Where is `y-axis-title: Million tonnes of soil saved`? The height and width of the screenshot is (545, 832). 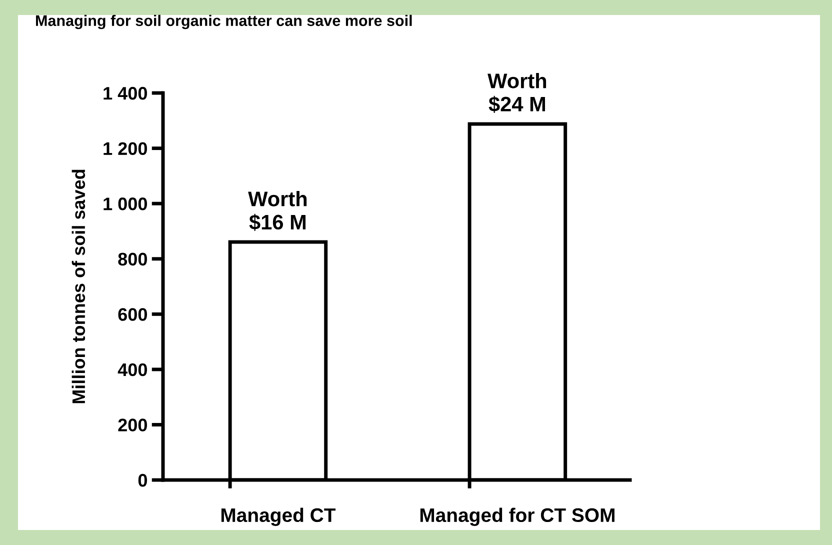
y-axis-title: Million tonnes of soil saved is located at coordinates (79, 287).